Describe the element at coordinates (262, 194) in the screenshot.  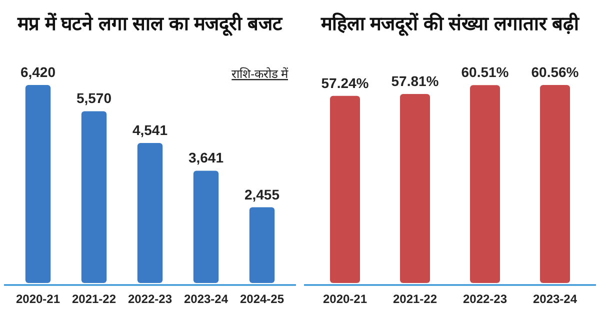
I see `data-label: 2,455` at that location.